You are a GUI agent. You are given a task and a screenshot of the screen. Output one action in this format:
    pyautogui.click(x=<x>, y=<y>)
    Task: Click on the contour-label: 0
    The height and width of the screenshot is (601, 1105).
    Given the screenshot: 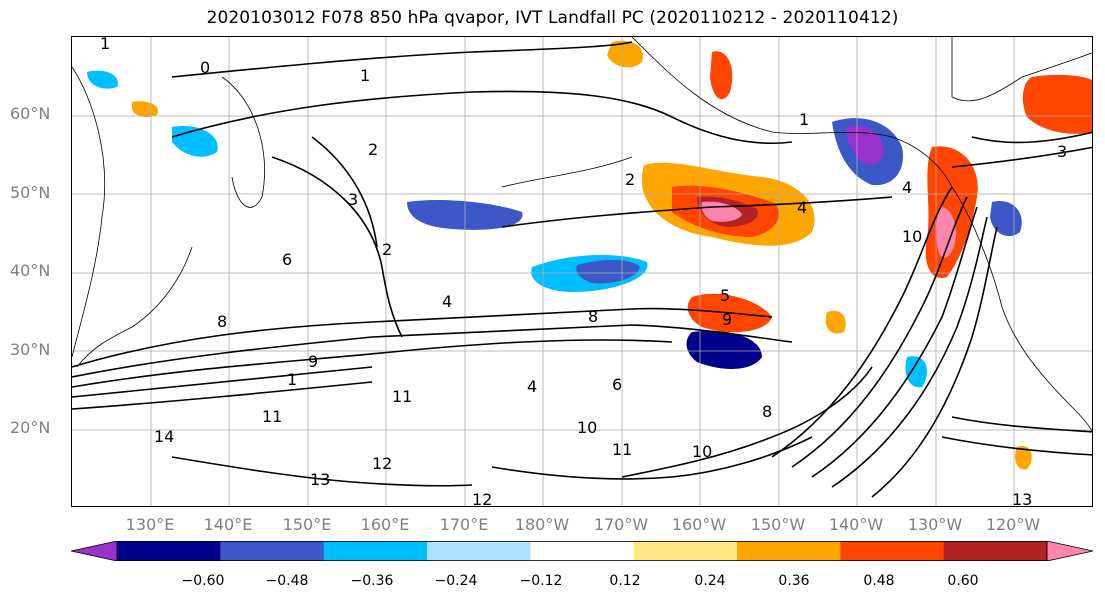 What is the action you would take?
    pyautogui.click(x=205, y=67)
    